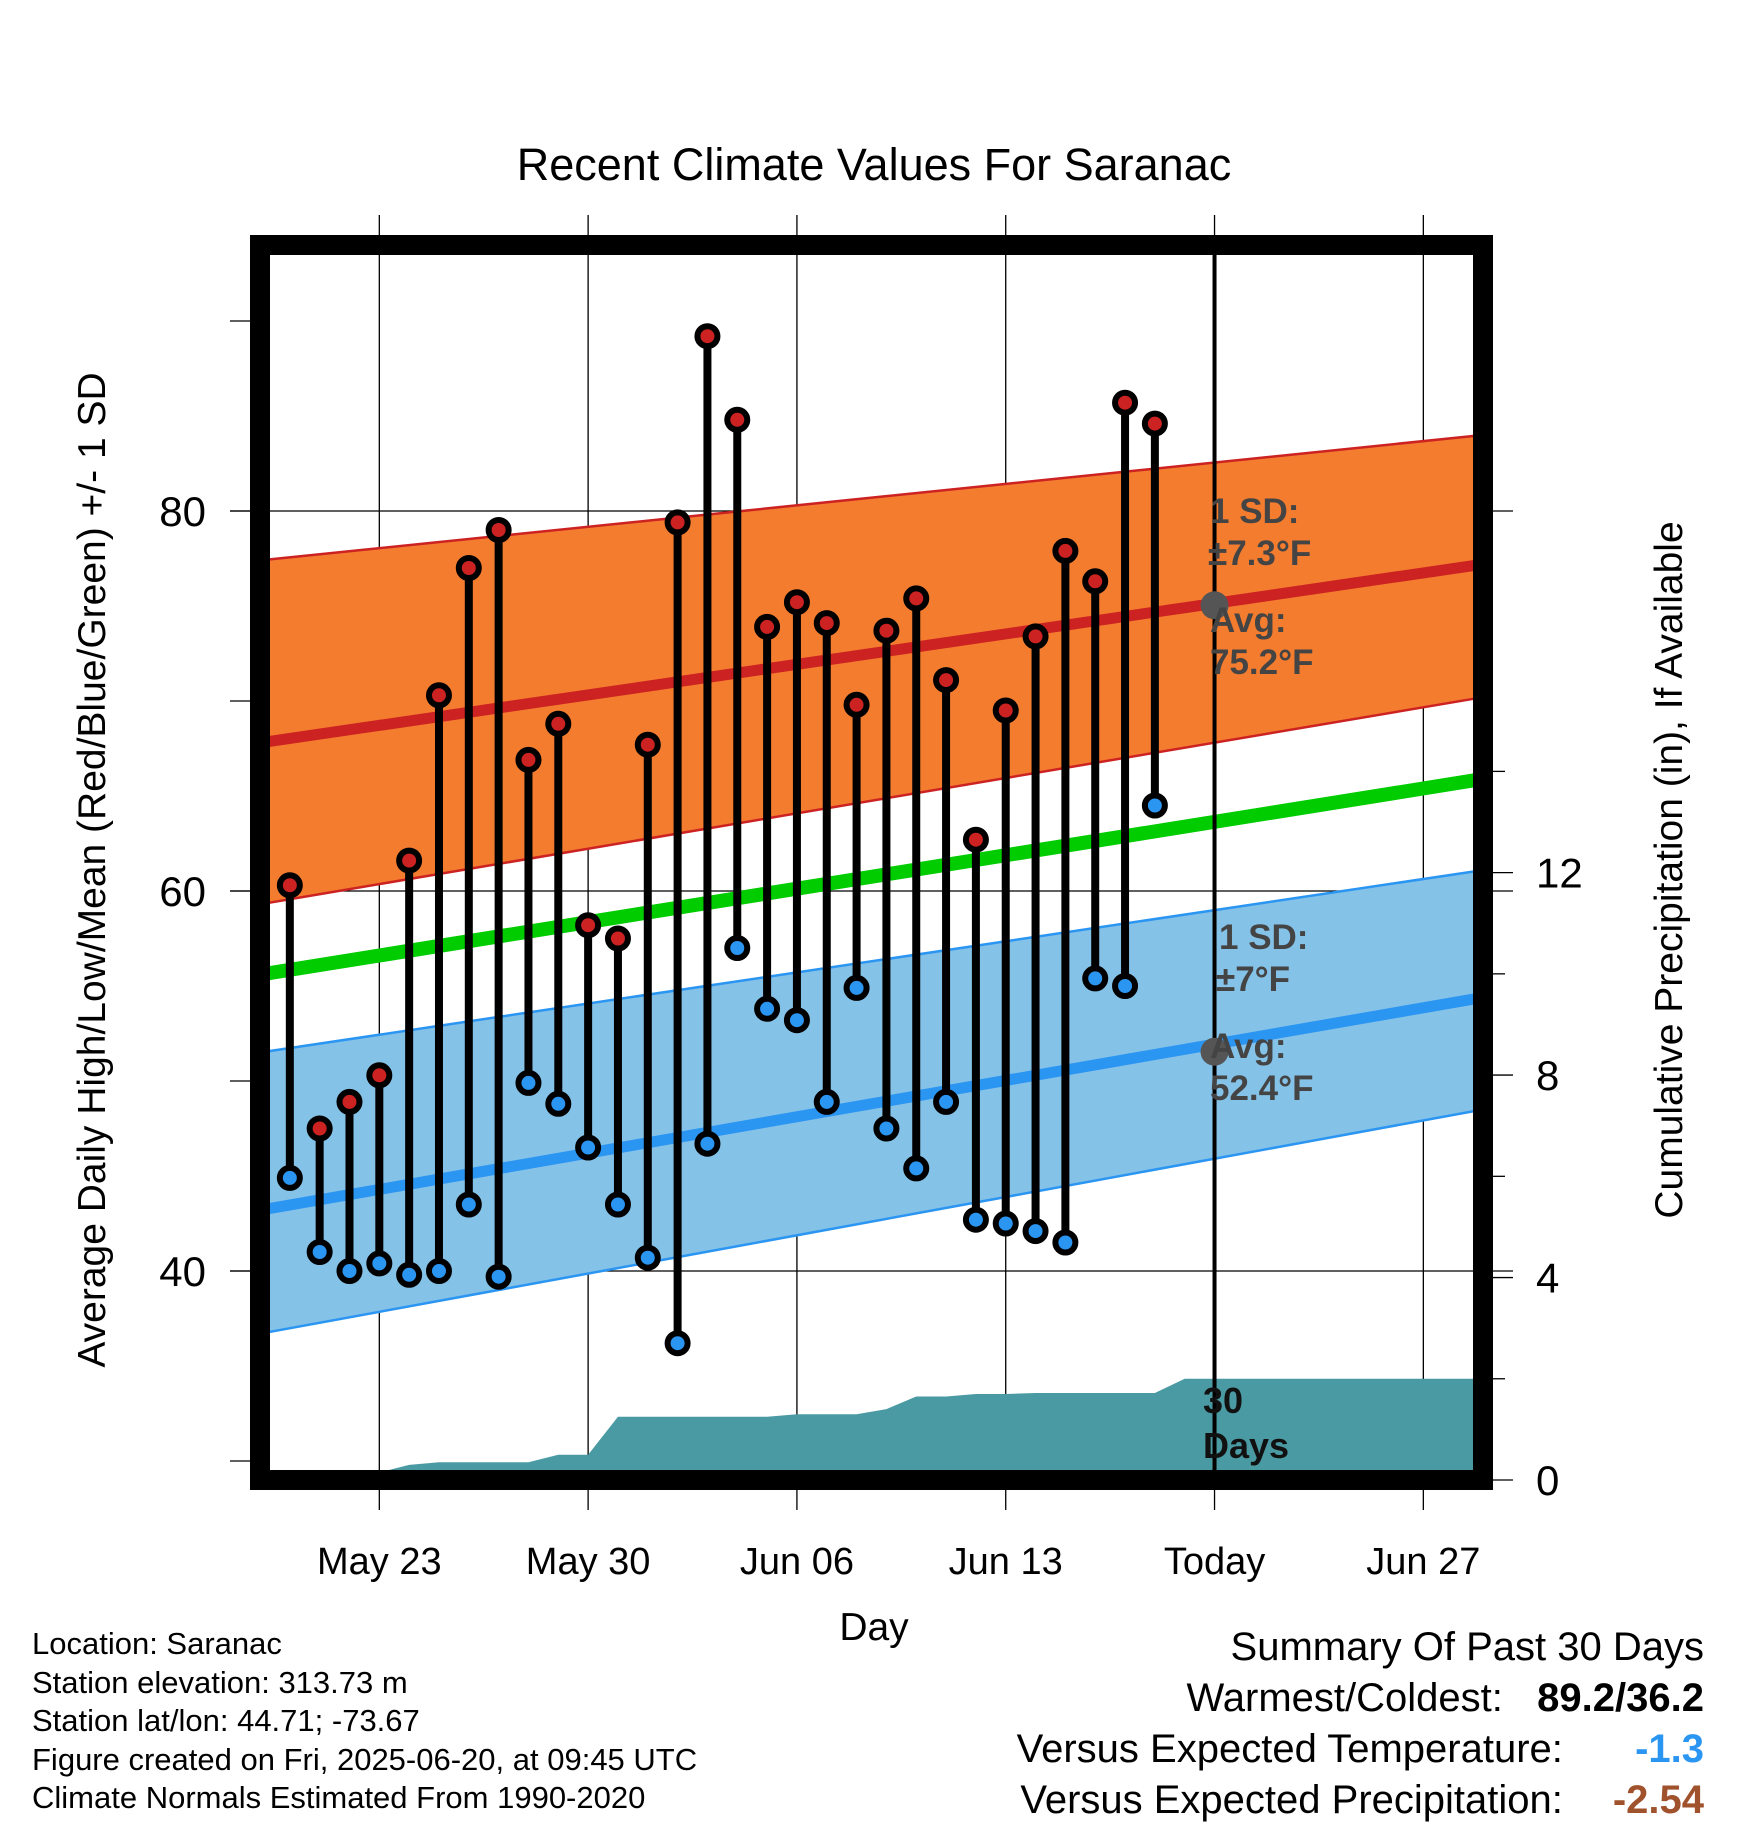 Image resolution: width=1748 pixels, height=1828 pixels. Describe the element at coordinates (1214, 605) in the screenshot. I see `high-avg-today-marker` at that location.